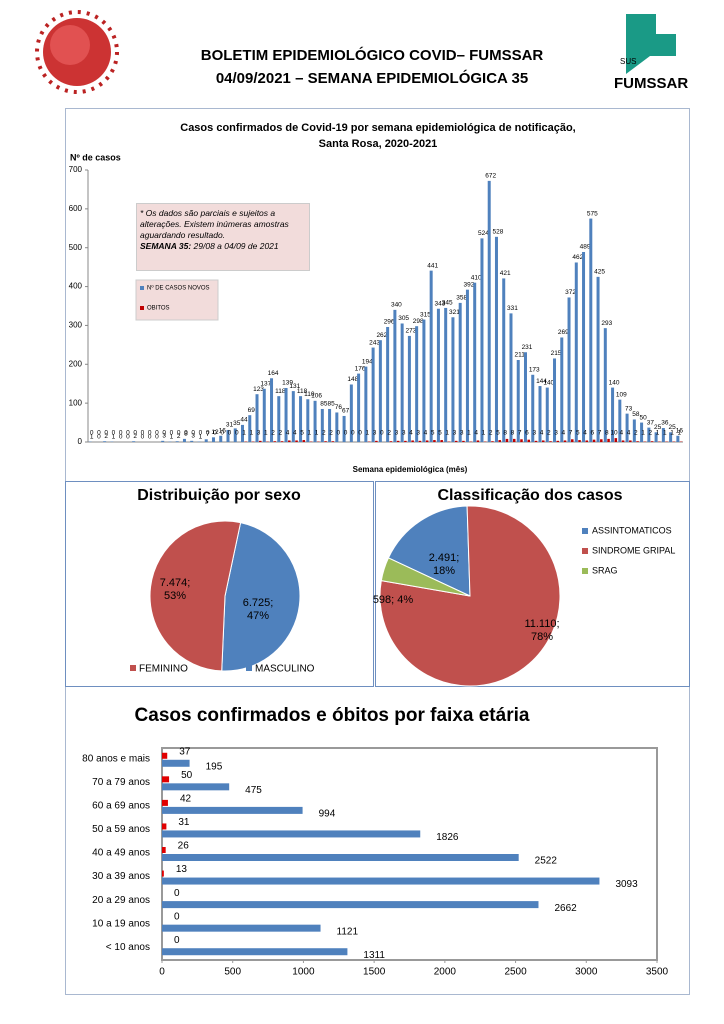 The image size is (724, 1024). Describe the element at coordinates (565, 908) in the screenshot. I see `value-label: 2662` at that location.